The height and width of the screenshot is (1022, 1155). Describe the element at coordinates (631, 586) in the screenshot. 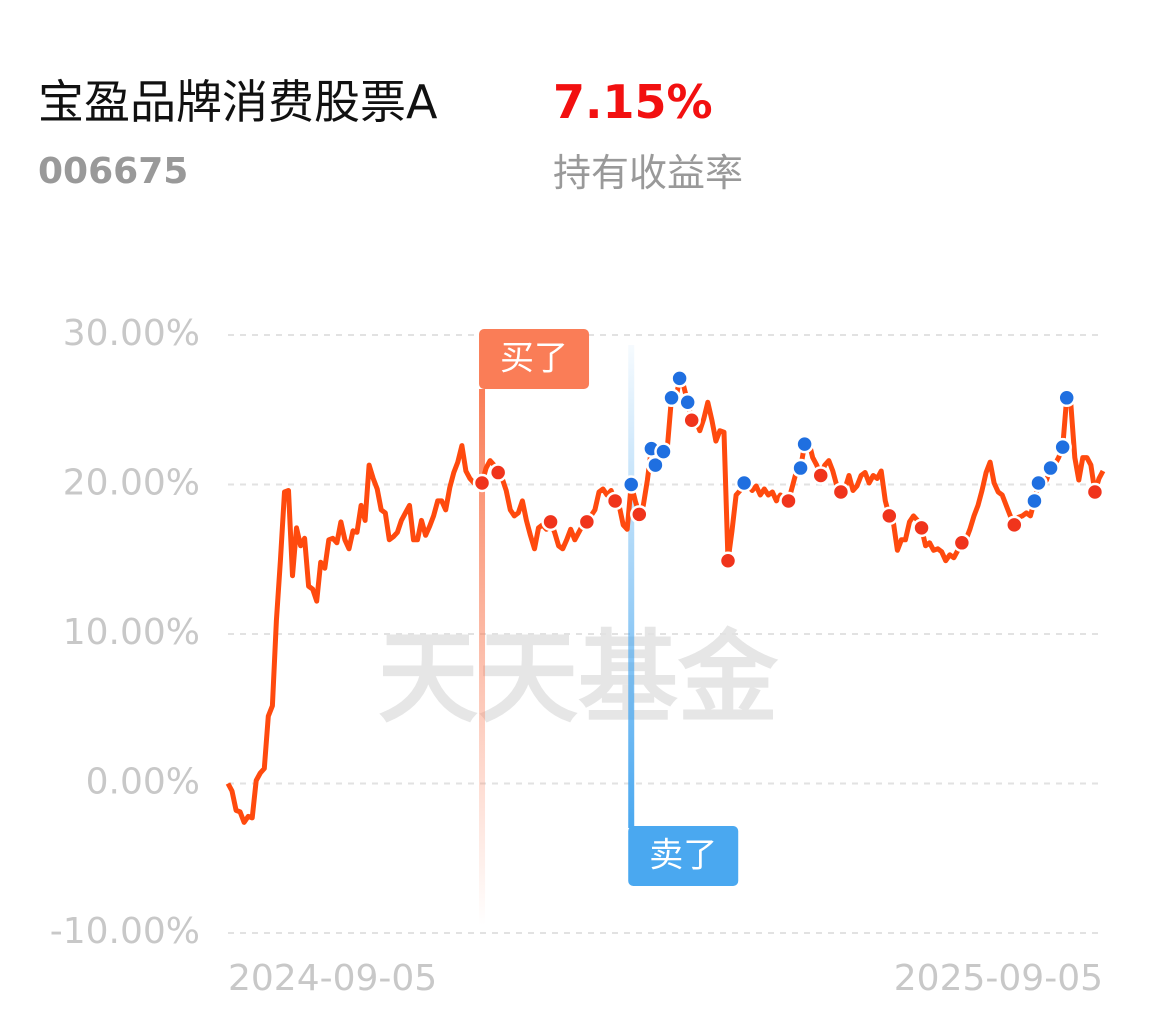

I see `sell_marks-guide` at that location.